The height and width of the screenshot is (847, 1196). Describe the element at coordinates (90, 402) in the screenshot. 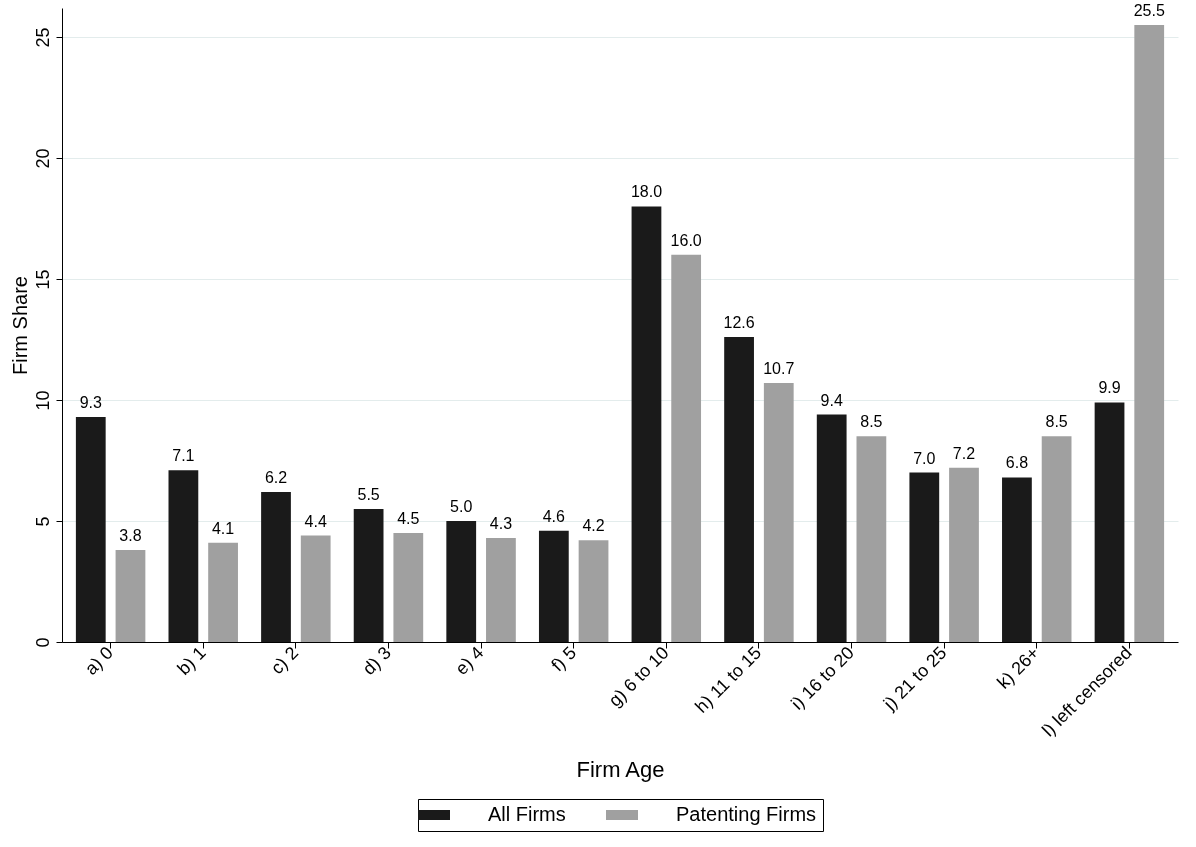

I see `data-label: 9.3` at that location.